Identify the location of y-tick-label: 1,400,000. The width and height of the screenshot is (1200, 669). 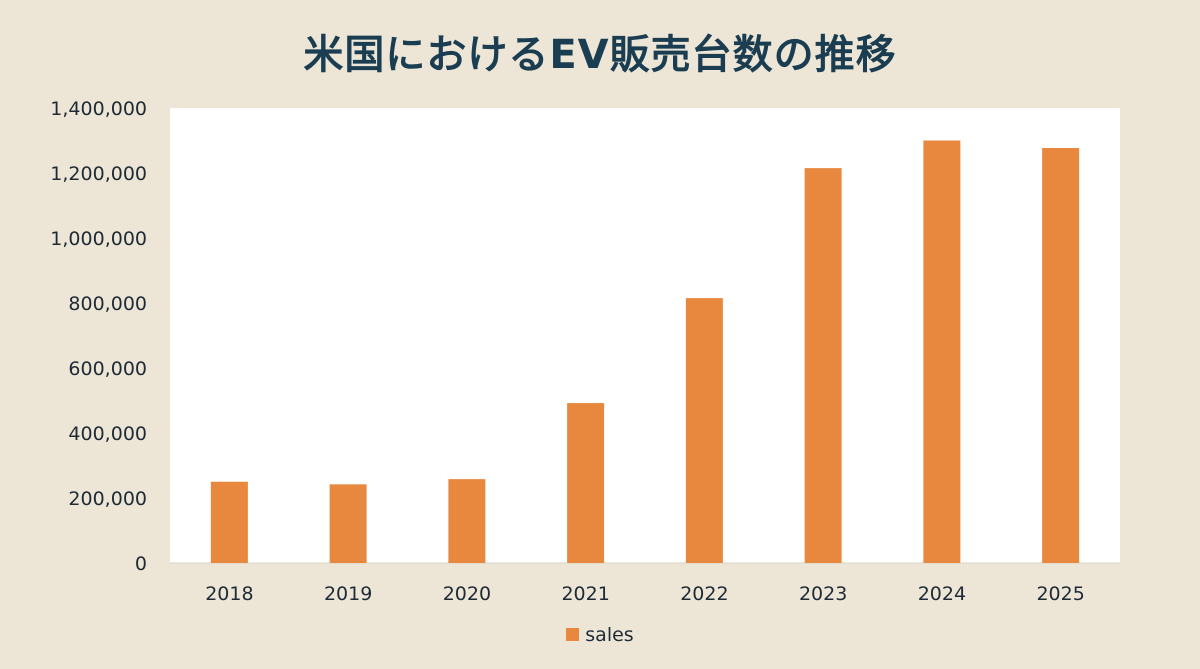
(98, 109).